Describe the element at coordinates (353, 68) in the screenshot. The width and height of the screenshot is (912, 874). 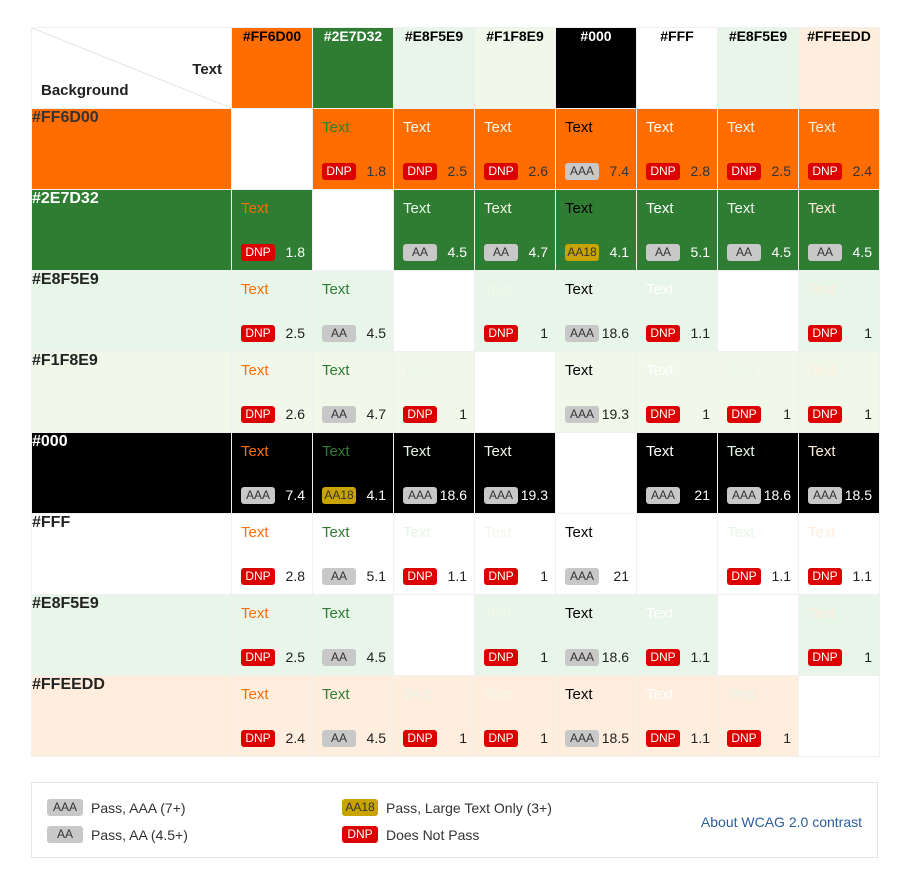
I see `column-header-1: #2E7D32` at that location.